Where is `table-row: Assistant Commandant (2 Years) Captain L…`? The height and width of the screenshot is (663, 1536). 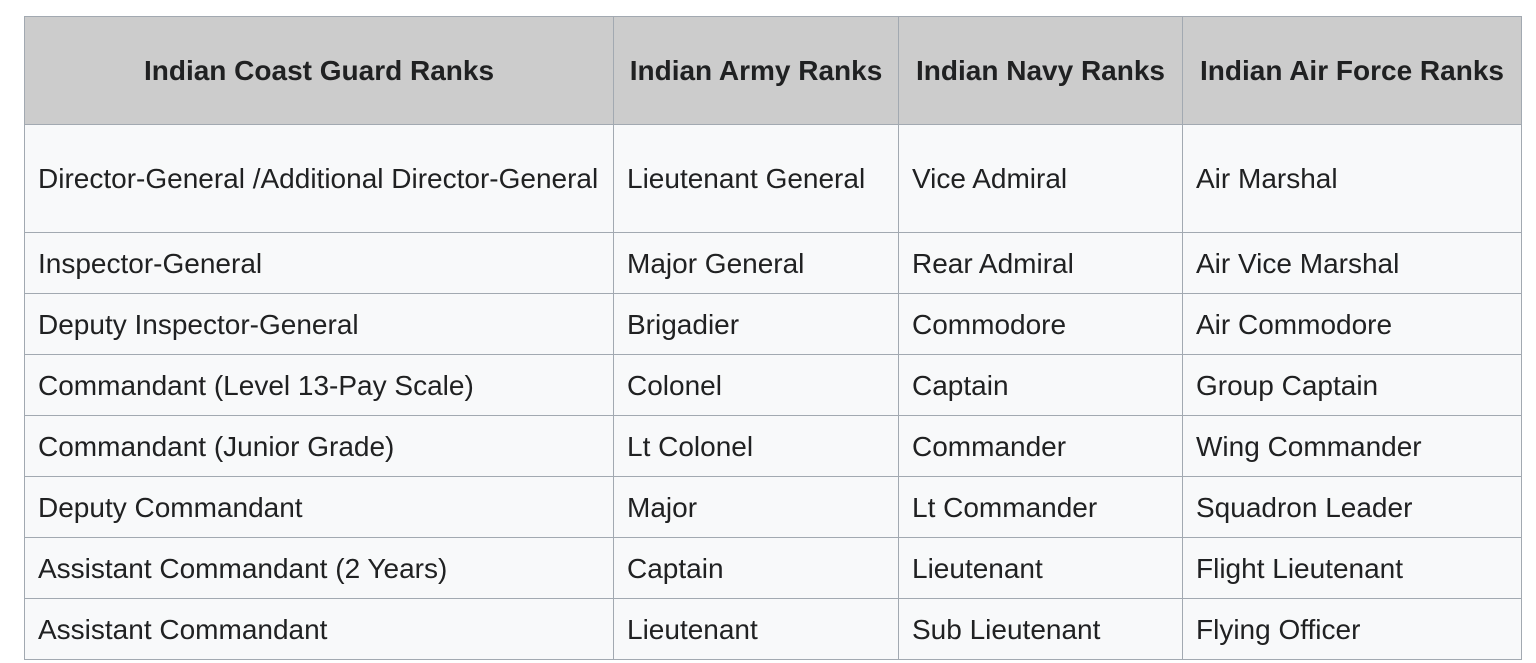 table-row: Assistant Commandant (2 Years) Captain L… is located at coordinates (773, 568).